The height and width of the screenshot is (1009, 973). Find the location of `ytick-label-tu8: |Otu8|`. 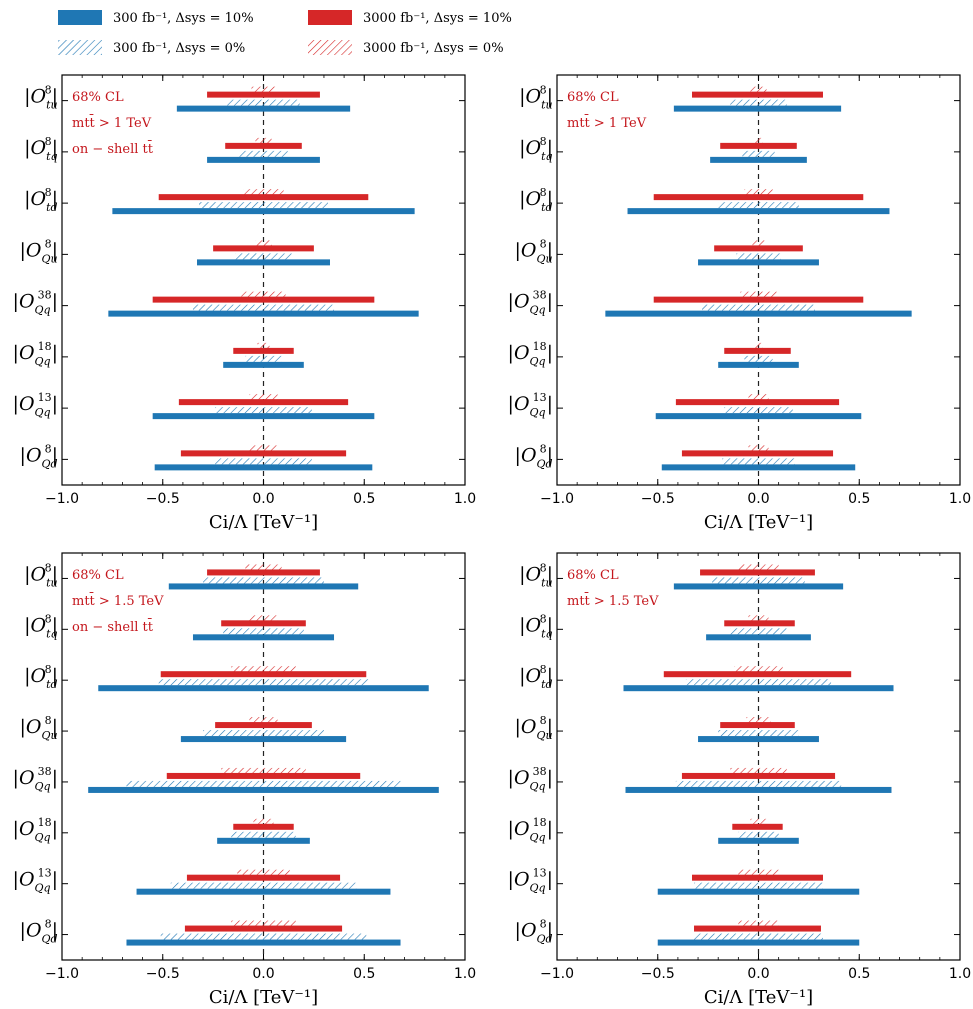

ytick-label-tu8: |Otu8| is located at coordinates (536, 98).